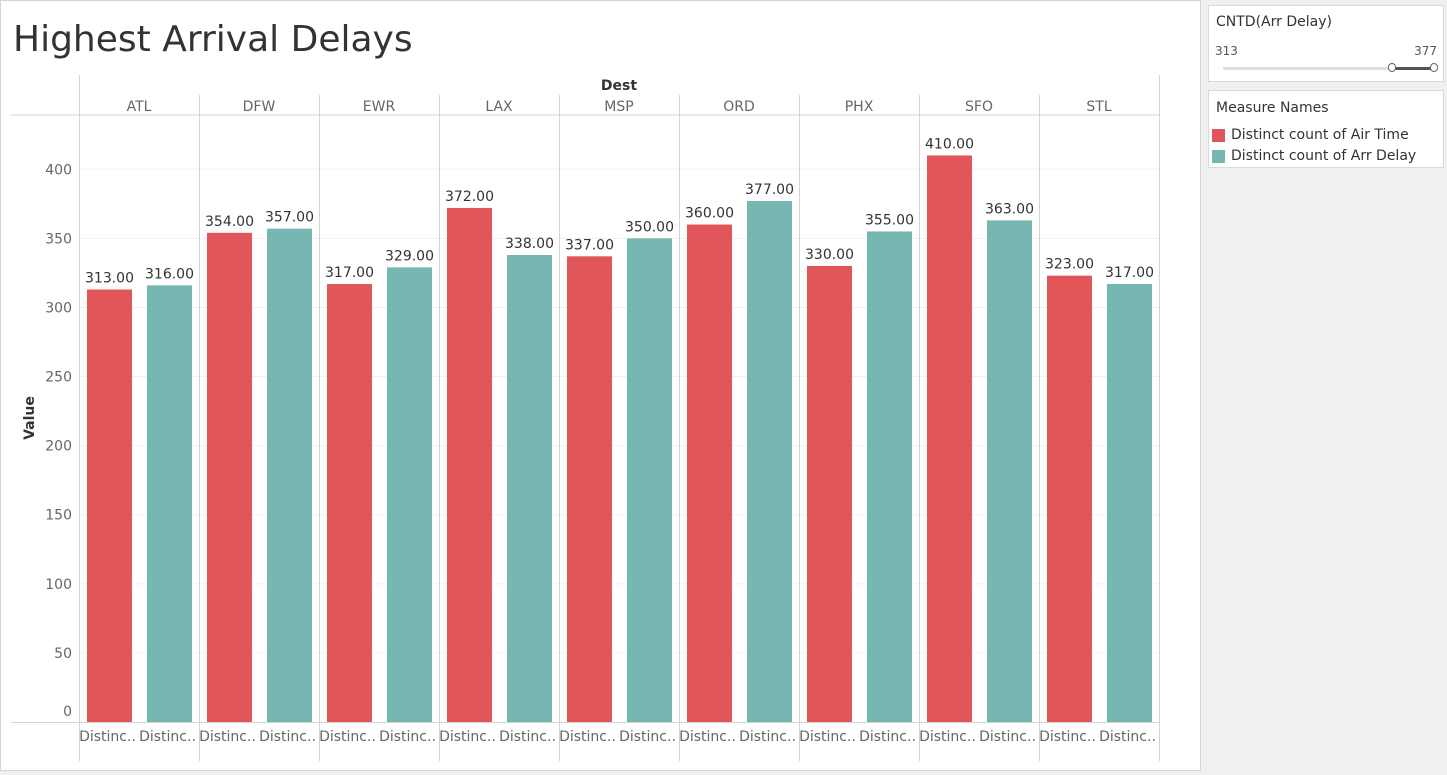 The height and width of the screenshot is (775, 1447). What do you see at coordinates (289, 475) in the screenshot?
I see `bar-dfw-arr-delay` at bounding box center [289, 475].